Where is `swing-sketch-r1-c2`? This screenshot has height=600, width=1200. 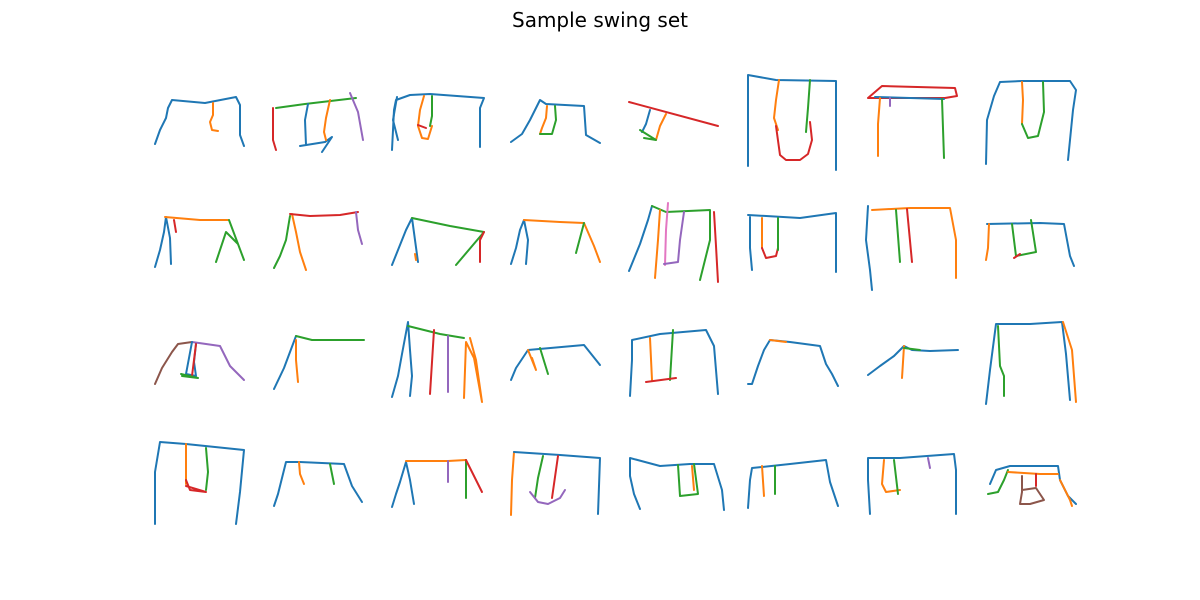 swing-sketch-r1-c2 is located at coordinates (318, 122).